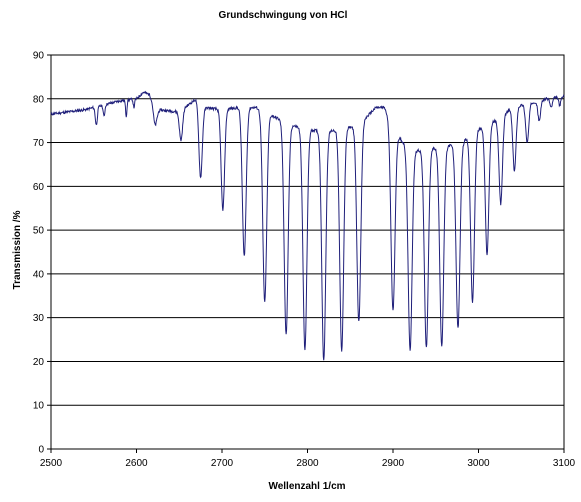  Describe the element at coordinates (39, 99) in the screenshot. I see `y-tick-label: 80` at that location.